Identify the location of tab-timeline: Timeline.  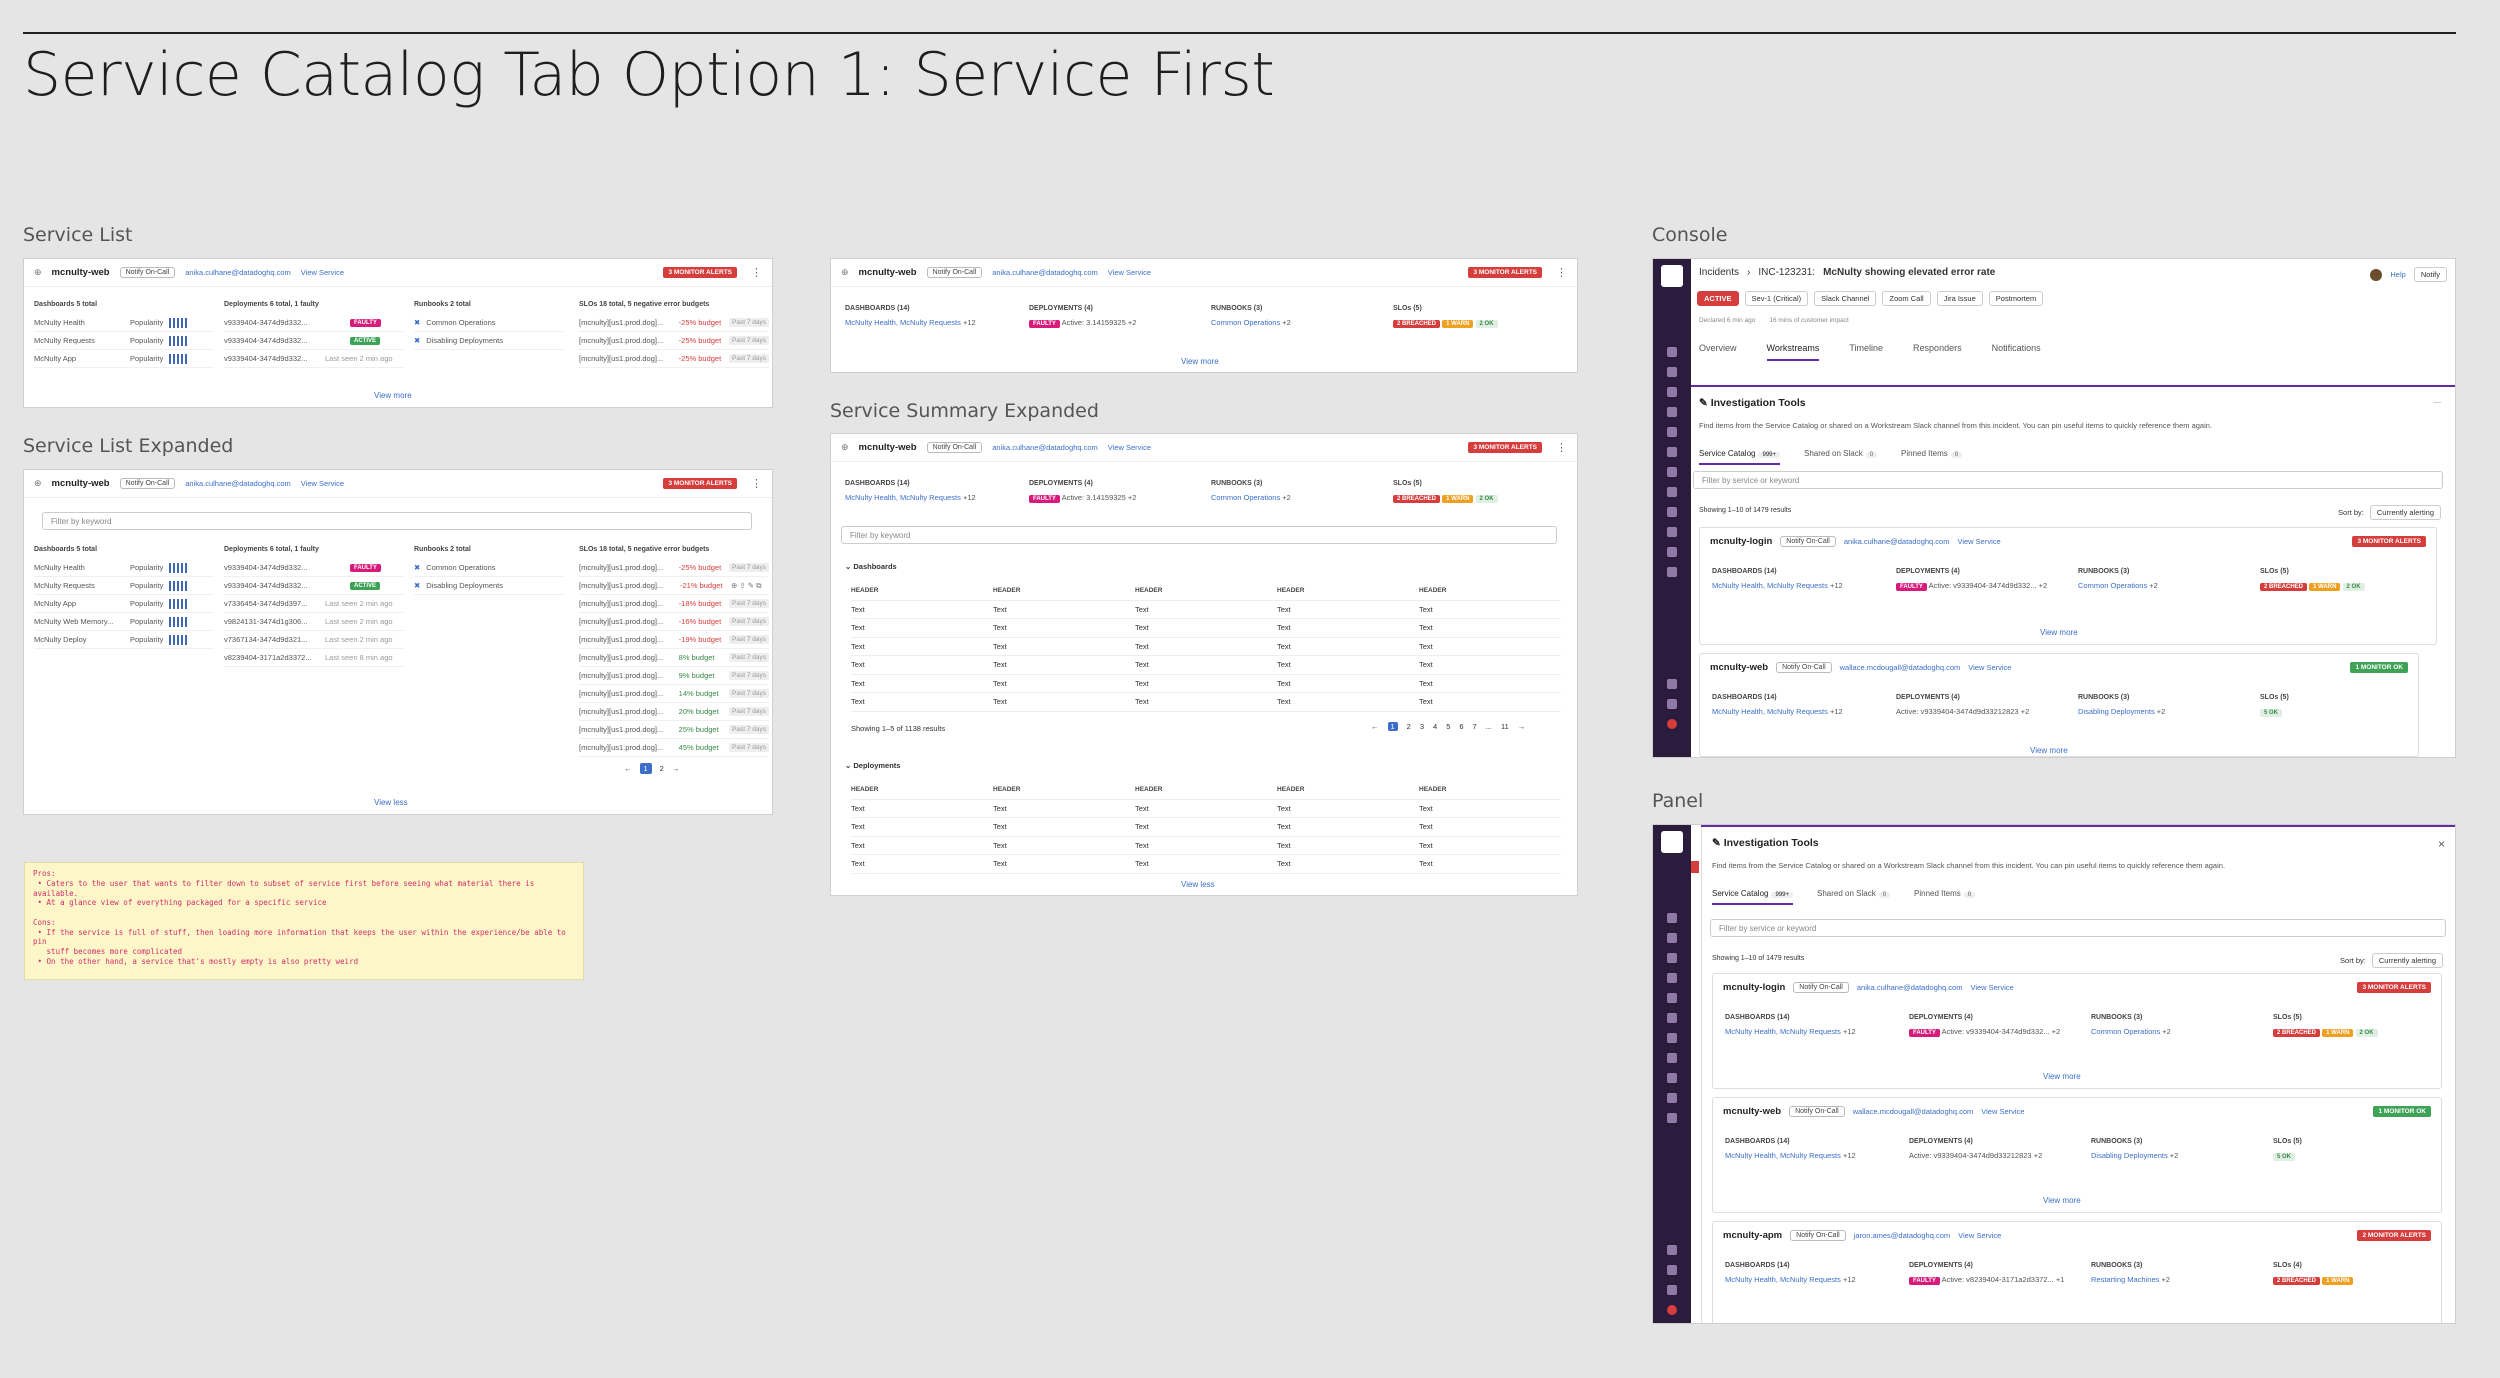
(1866, 348).